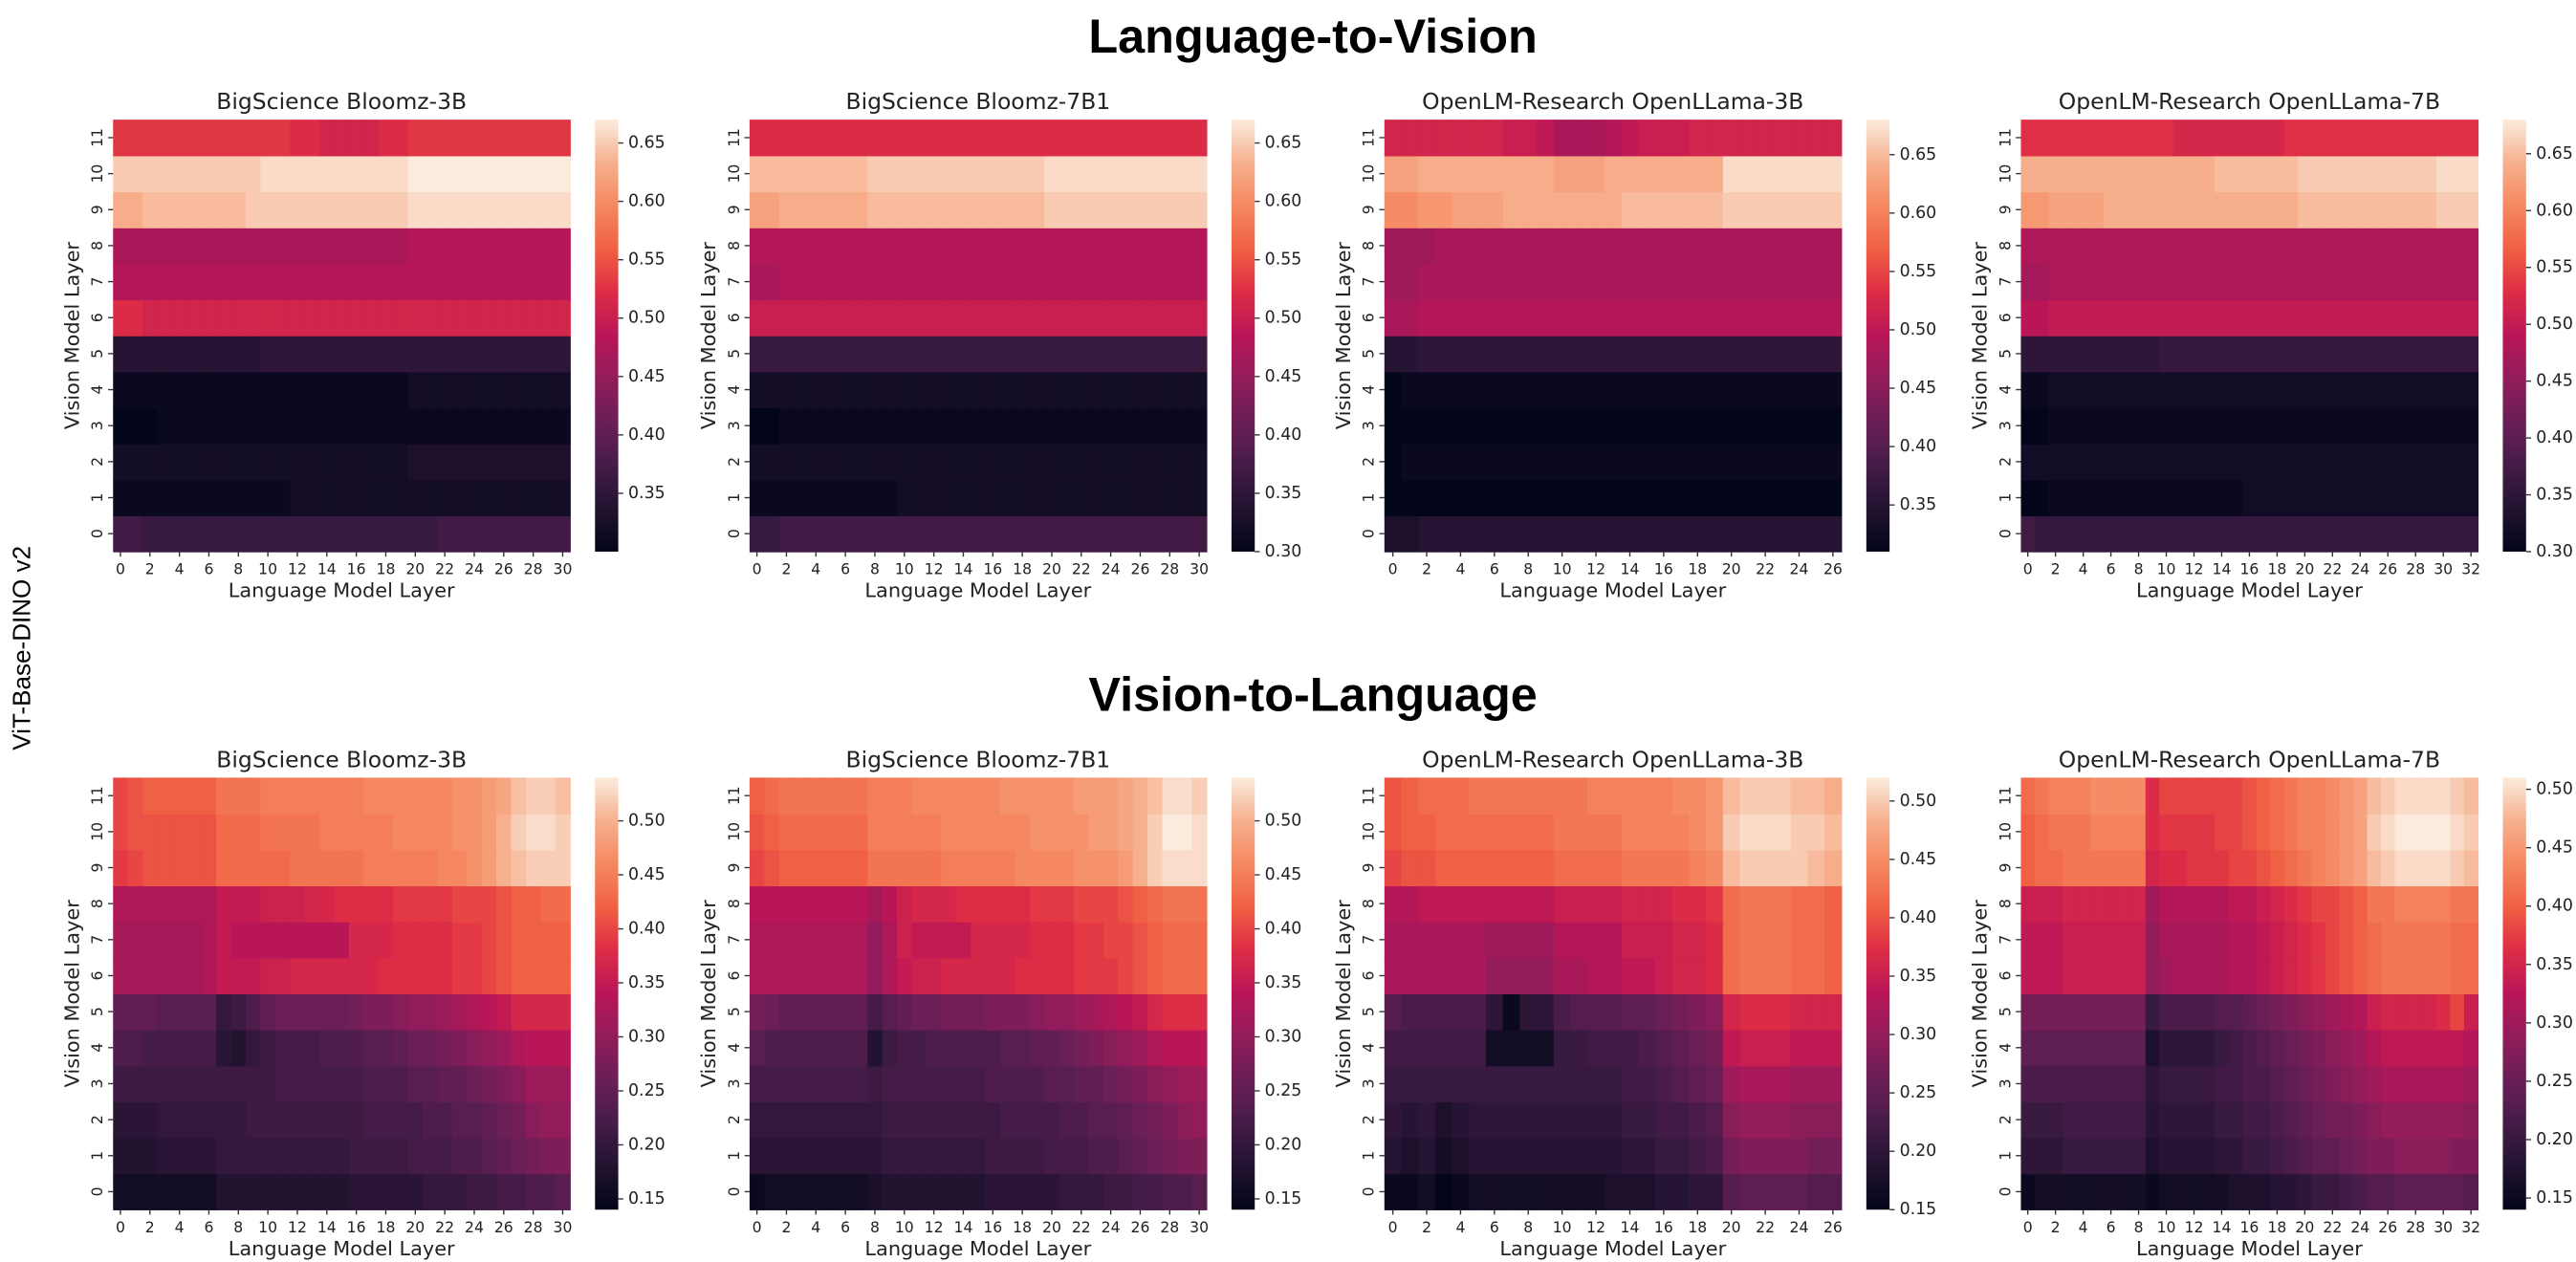  What do you see at coordinates (97, 1011) in the screenshot?
I see `y-tick-label: 5` at bounding box center [97, 1011].